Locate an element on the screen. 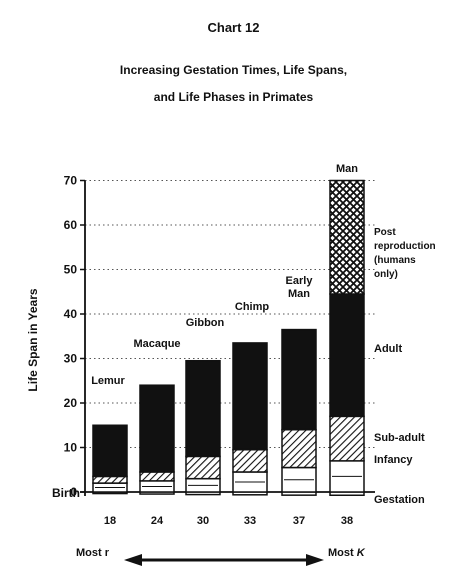 This screenshot has height=586, width=467. post-reproduction-segment is located at coordinates (347, 237).